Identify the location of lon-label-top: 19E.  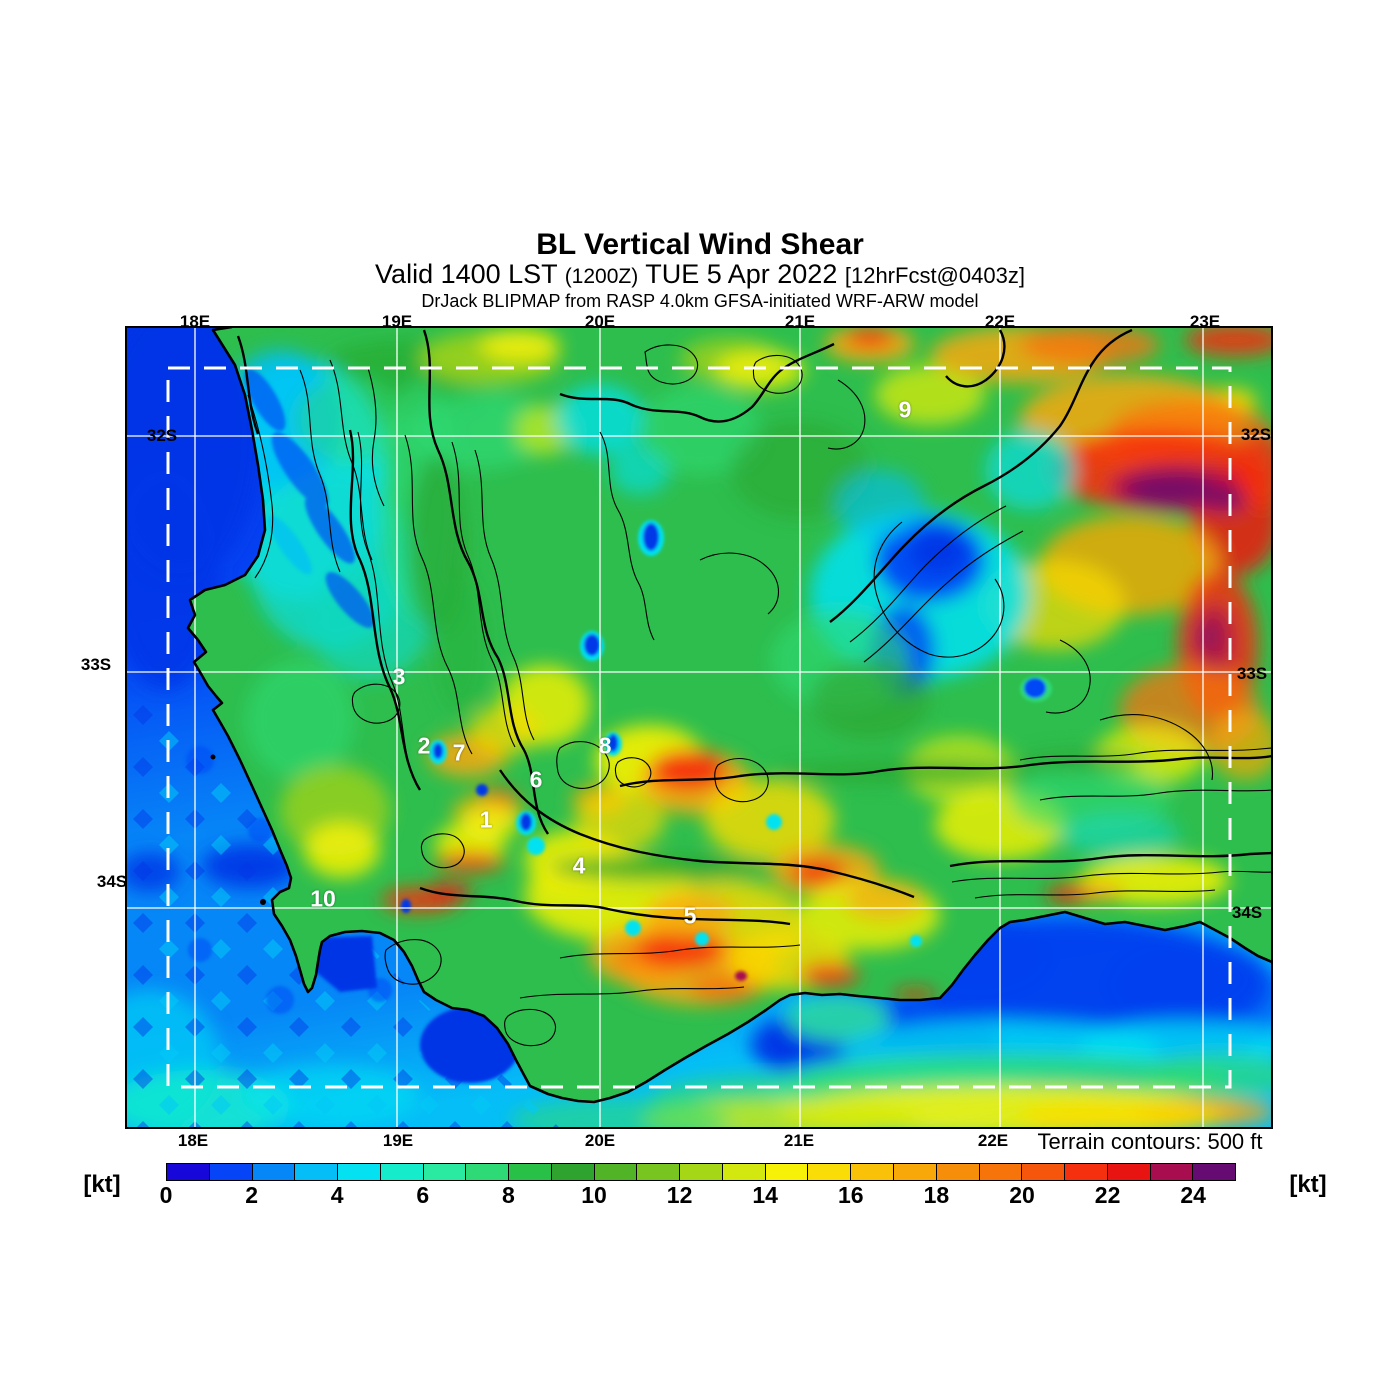
(397, 321).